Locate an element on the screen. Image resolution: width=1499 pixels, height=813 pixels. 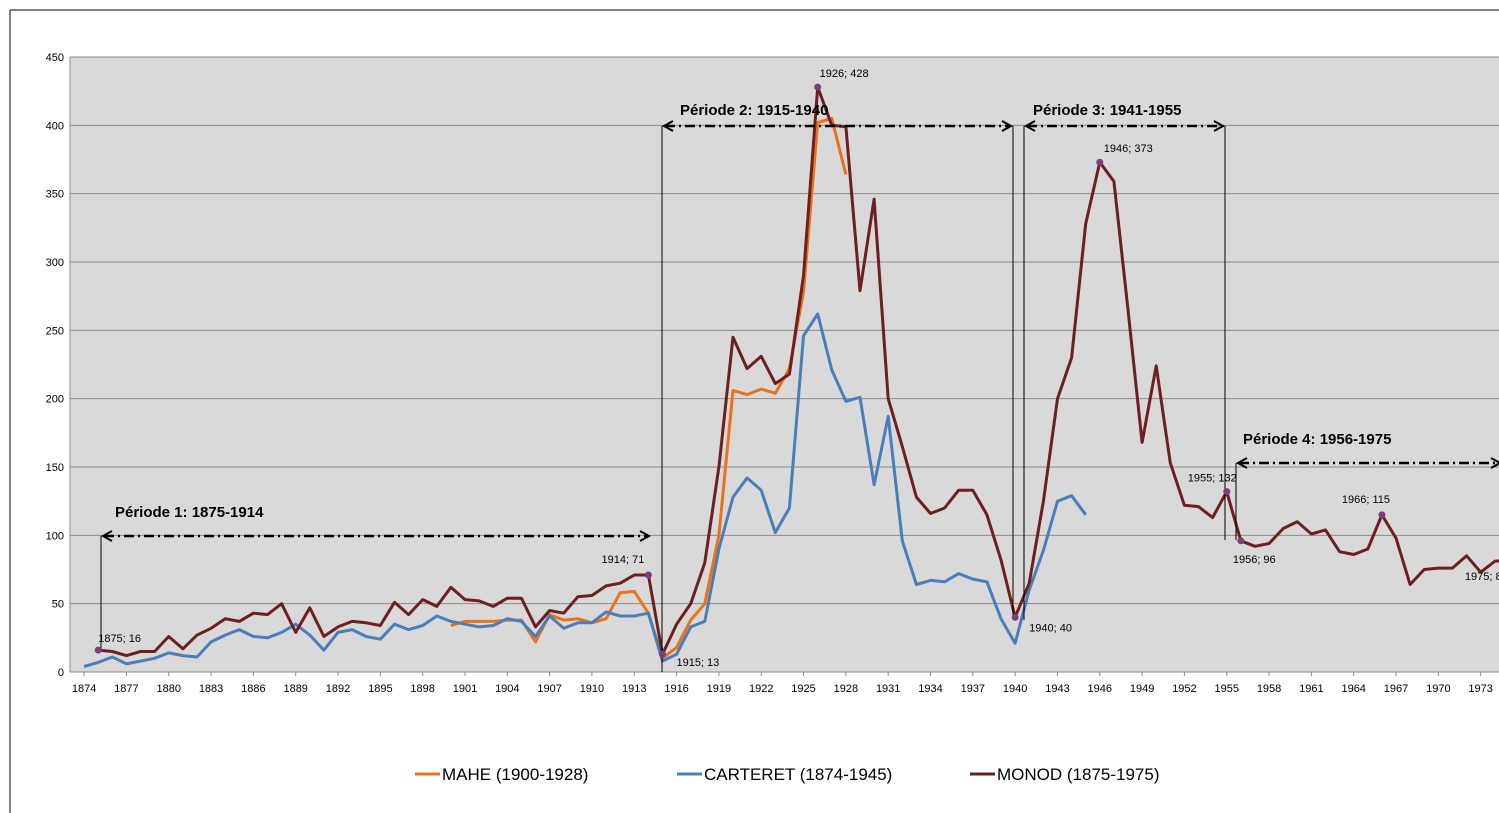
y-tick-label: 200 is located at coordinates (55, 400).